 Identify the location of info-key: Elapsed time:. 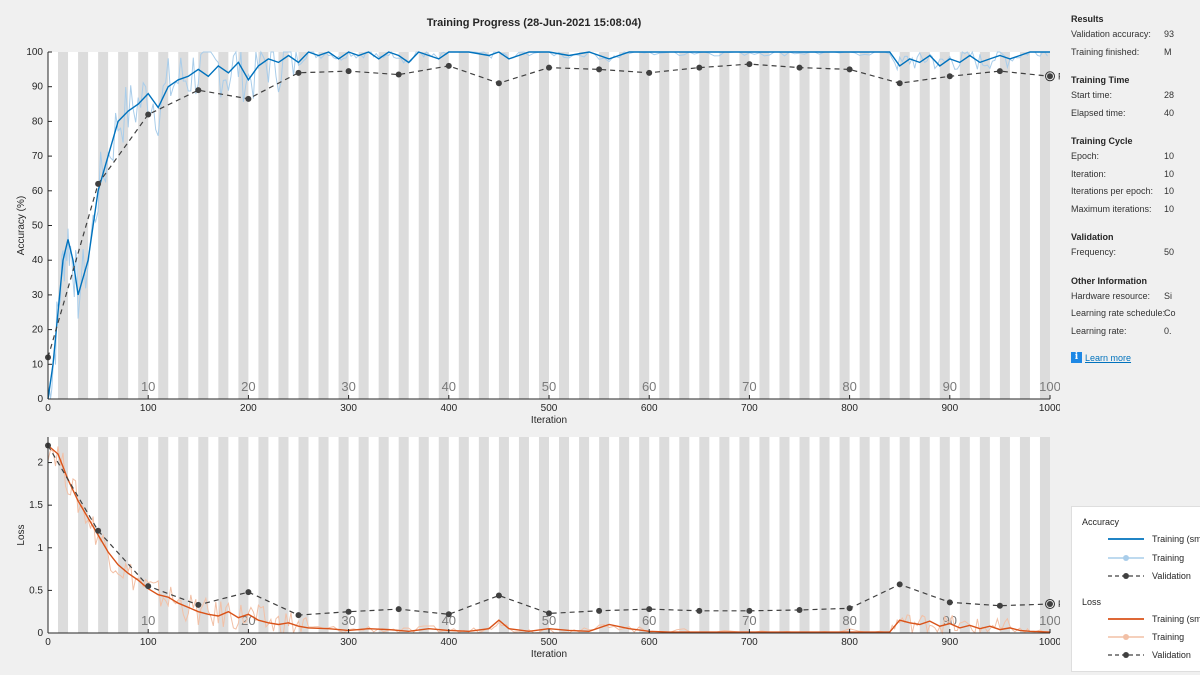
(1098, 112).